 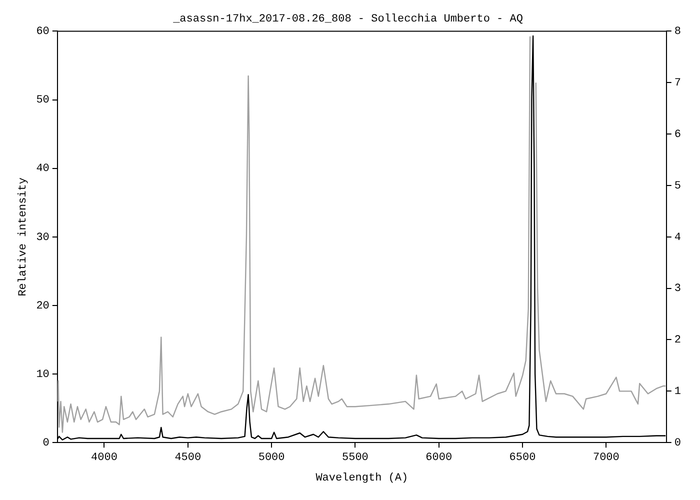 What do you see at coordinates (678, 238) in the screenshot?
I see `y2-tick-label: 4` at bounding box center [678, 238].